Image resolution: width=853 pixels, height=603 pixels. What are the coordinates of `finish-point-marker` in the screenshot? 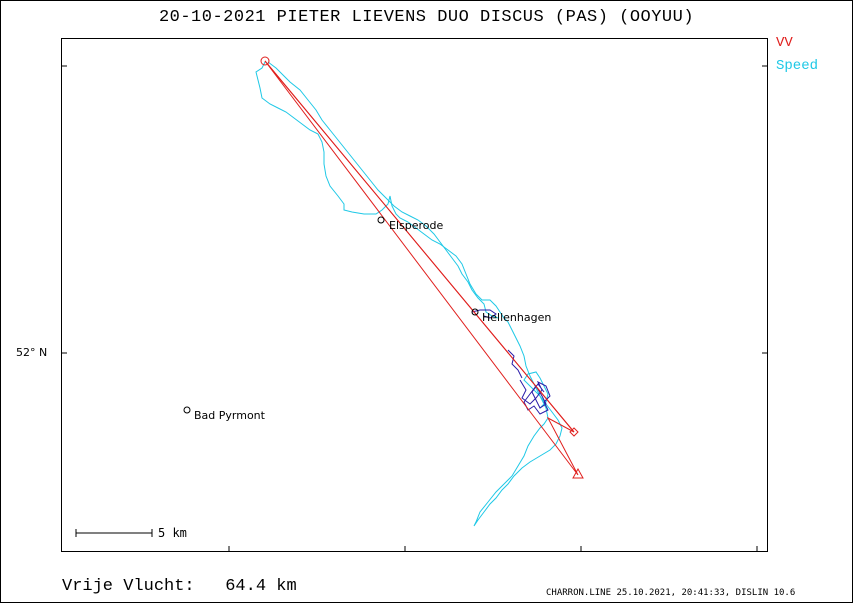 It's located at (578, 473).